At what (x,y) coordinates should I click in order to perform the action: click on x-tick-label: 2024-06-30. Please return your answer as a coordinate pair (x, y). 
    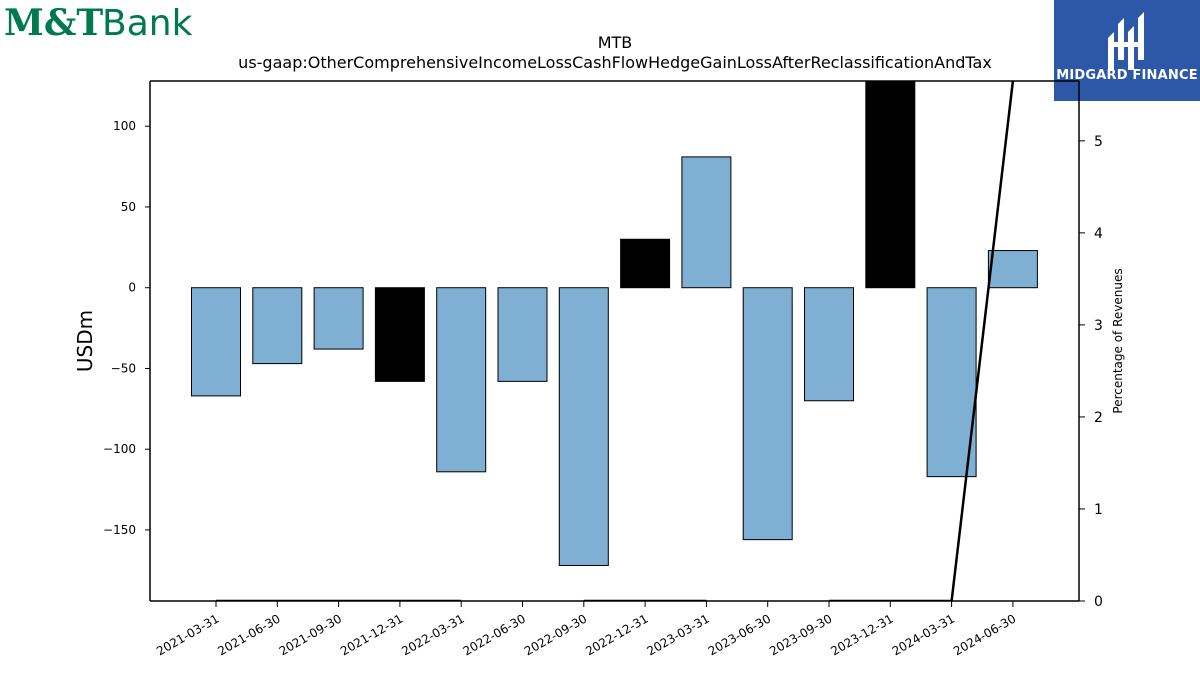
    Looking at the image, I should click on (984, 634).